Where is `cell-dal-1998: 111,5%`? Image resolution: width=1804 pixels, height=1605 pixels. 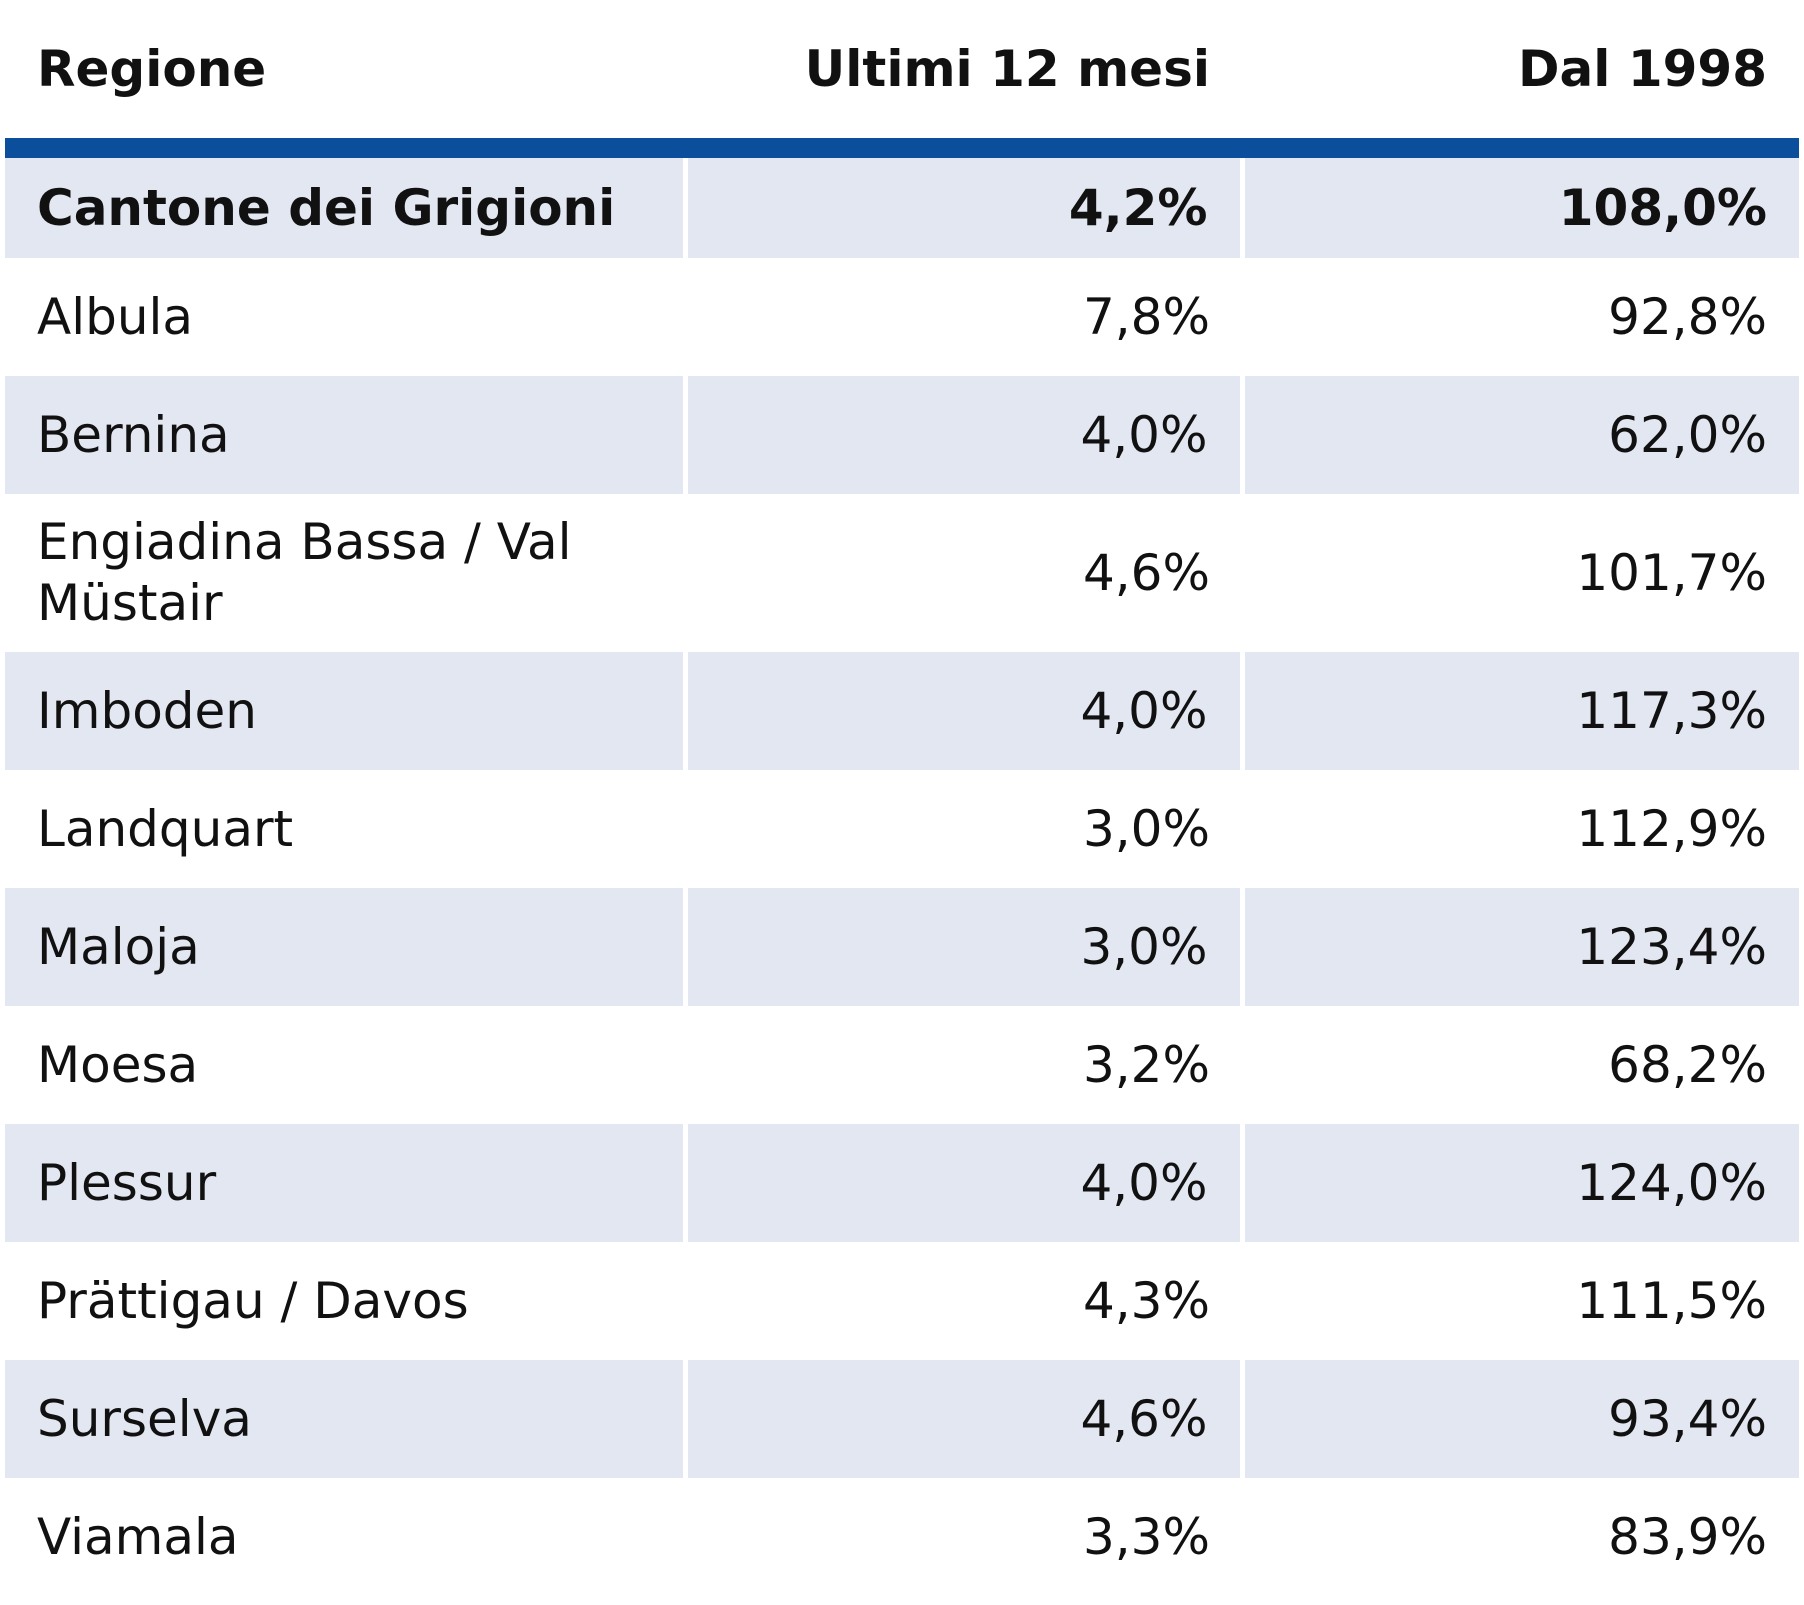 cell-dal-1998: 111,5% is located at coordinates (1671, 1301).